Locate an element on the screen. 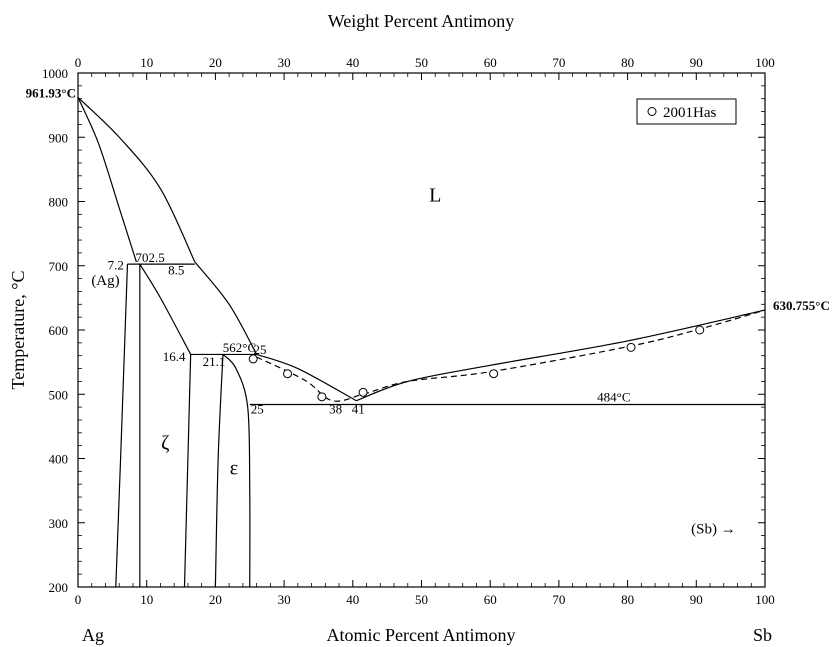  x-tick-label: 20 is located at coordinates (215, 599).